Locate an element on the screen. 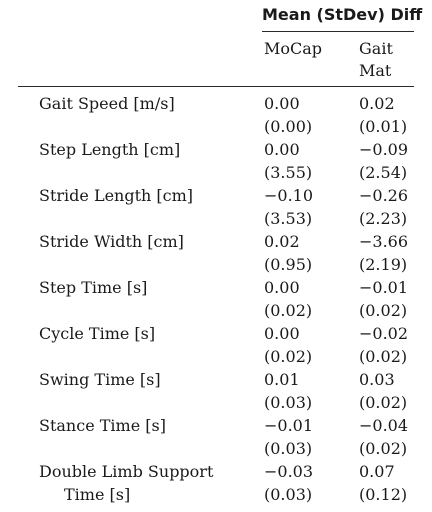 The height and width of the screenshot is (512, 432). col-header-mocap: MoCap is located at coordinates (293, 48).